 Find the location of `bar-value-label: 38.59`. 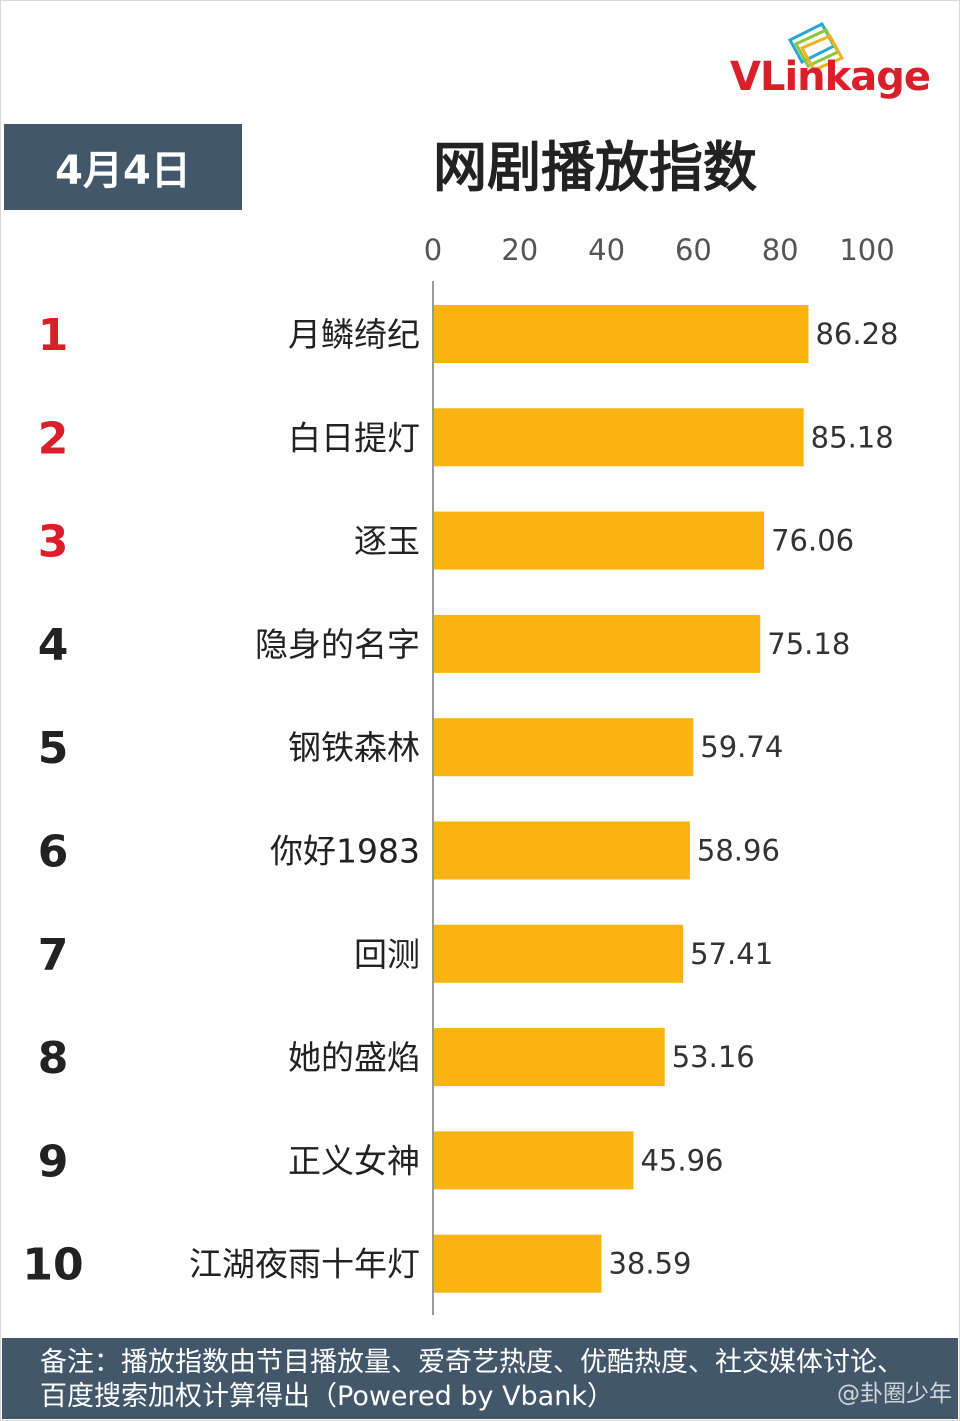

bar-value-label: 38.59 is located at coordinates (649, 1264).